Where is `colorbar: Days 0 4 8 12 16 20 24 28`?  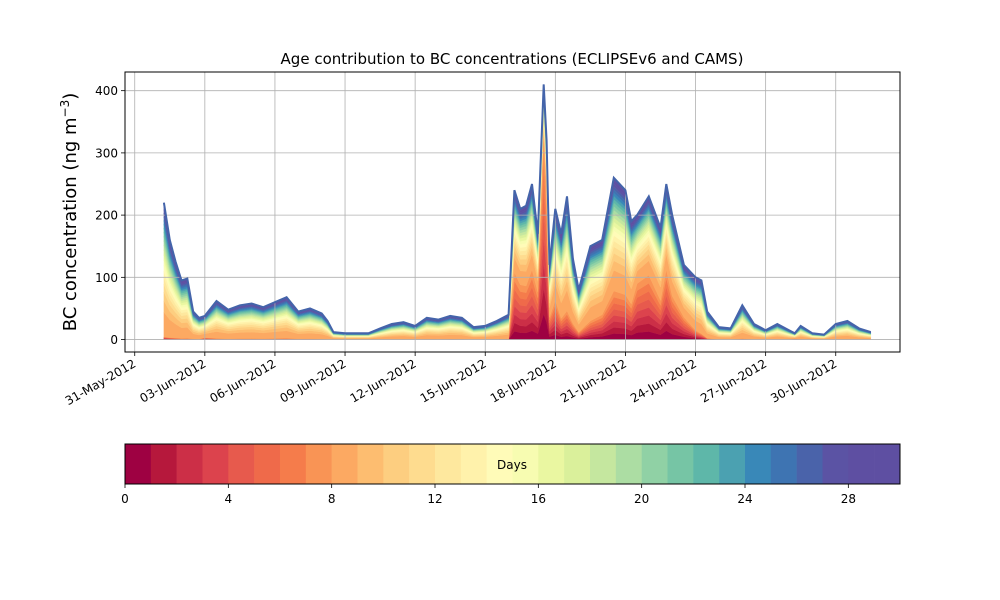
colorbar: Days 0 4 8 12 16 20 24 28 is located at coordinates (511, 474).